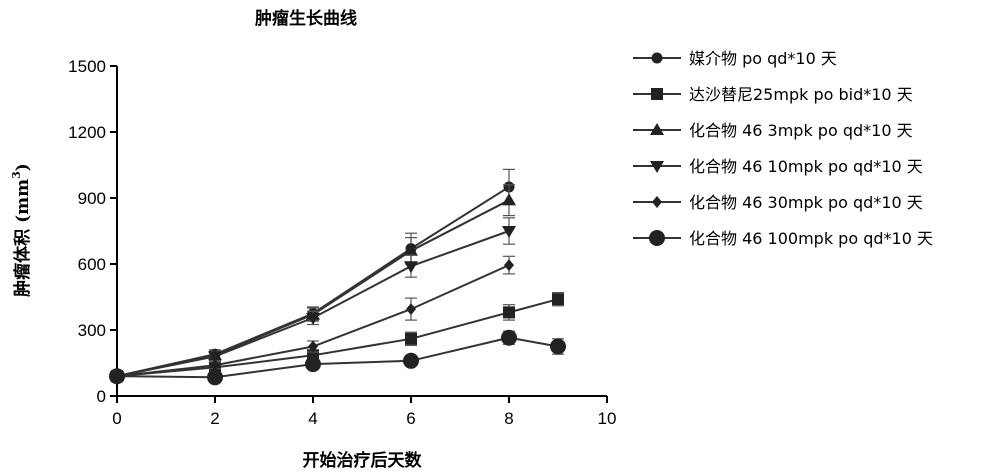 The width and height of the screenshot is (1000, 474). I want to click on legend-label: 化合物 46 3mpk po qd*10 天, so click(801, 130).